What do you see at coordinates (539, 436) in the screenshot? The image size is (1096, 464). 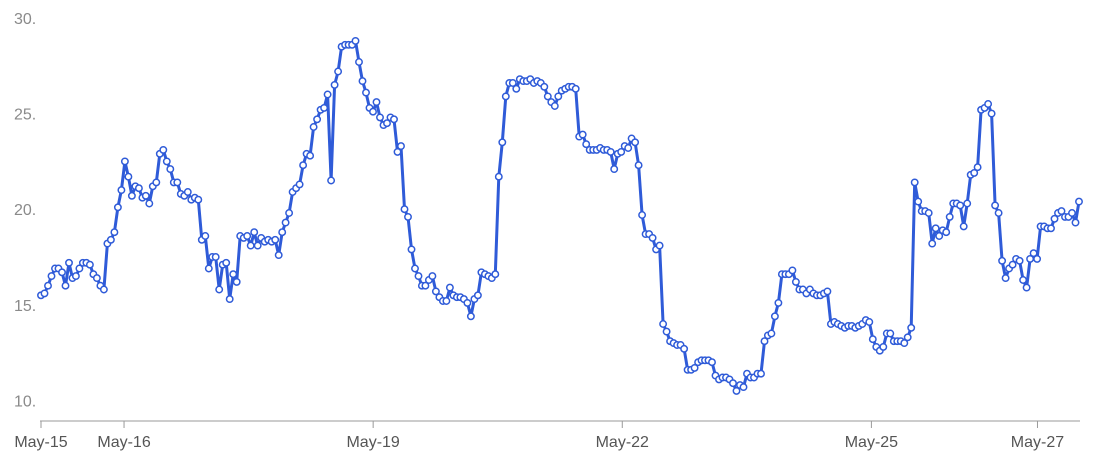 I see `x-axis: May-15 May-16 May-19 May-22 May-25 May-27` at bounding box center [539, 436].